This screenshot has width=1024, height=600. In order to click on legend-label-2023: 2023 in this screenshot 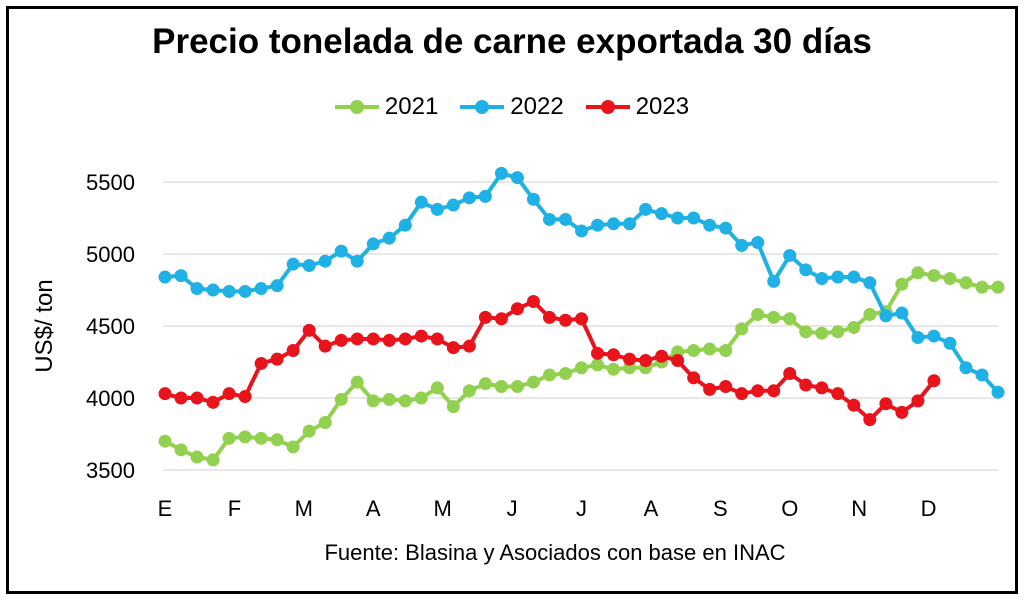, I will do `click(662, 106)`.